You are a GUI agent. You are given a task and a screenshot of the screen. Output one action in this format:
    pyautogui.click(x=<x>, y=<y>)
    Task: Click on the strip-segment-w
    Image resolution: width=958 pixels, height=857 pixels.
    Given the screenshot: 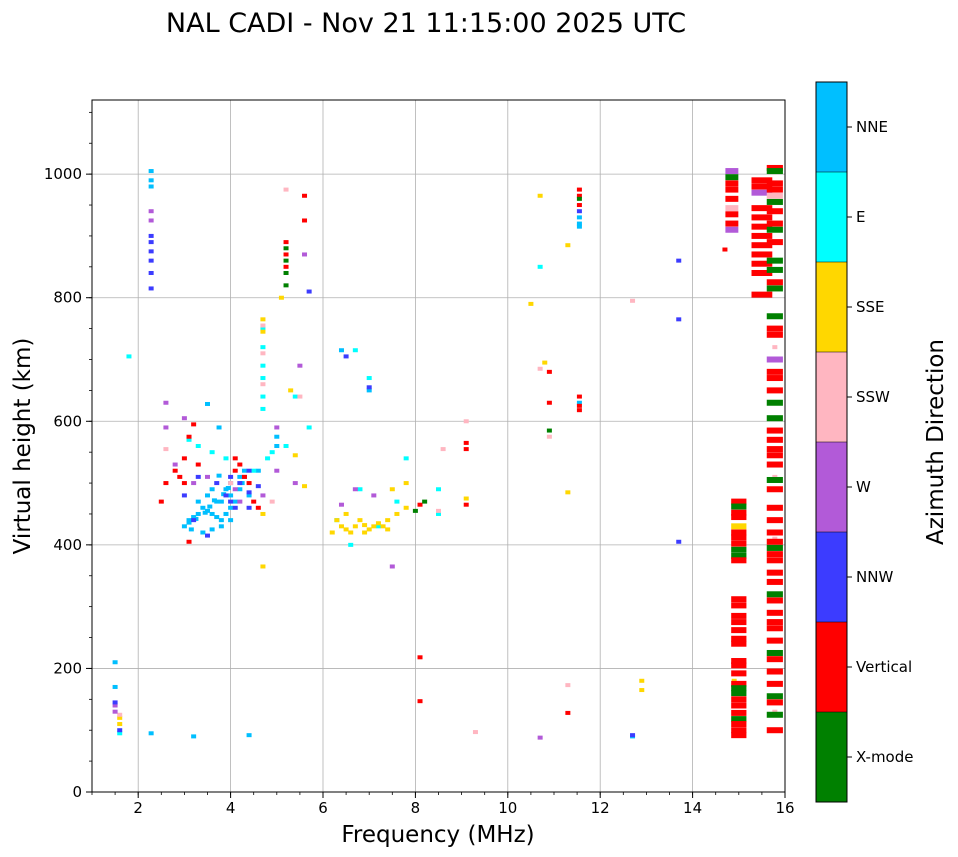 What is the action you would take?
    pyautogui.click(x=774, y=359)
    